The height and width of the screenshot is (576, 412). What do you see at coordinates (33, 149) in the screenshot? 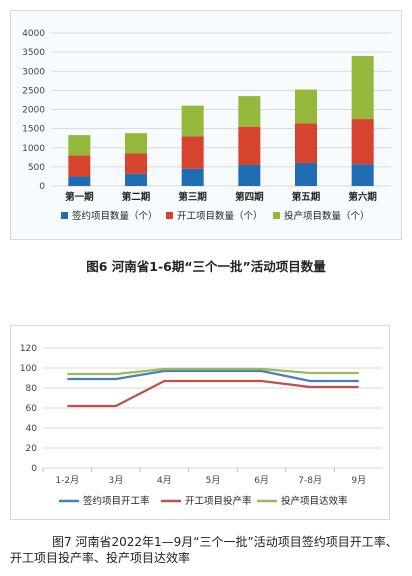
I see `y-tick-label: 1000` at bounding box center [33, 149].